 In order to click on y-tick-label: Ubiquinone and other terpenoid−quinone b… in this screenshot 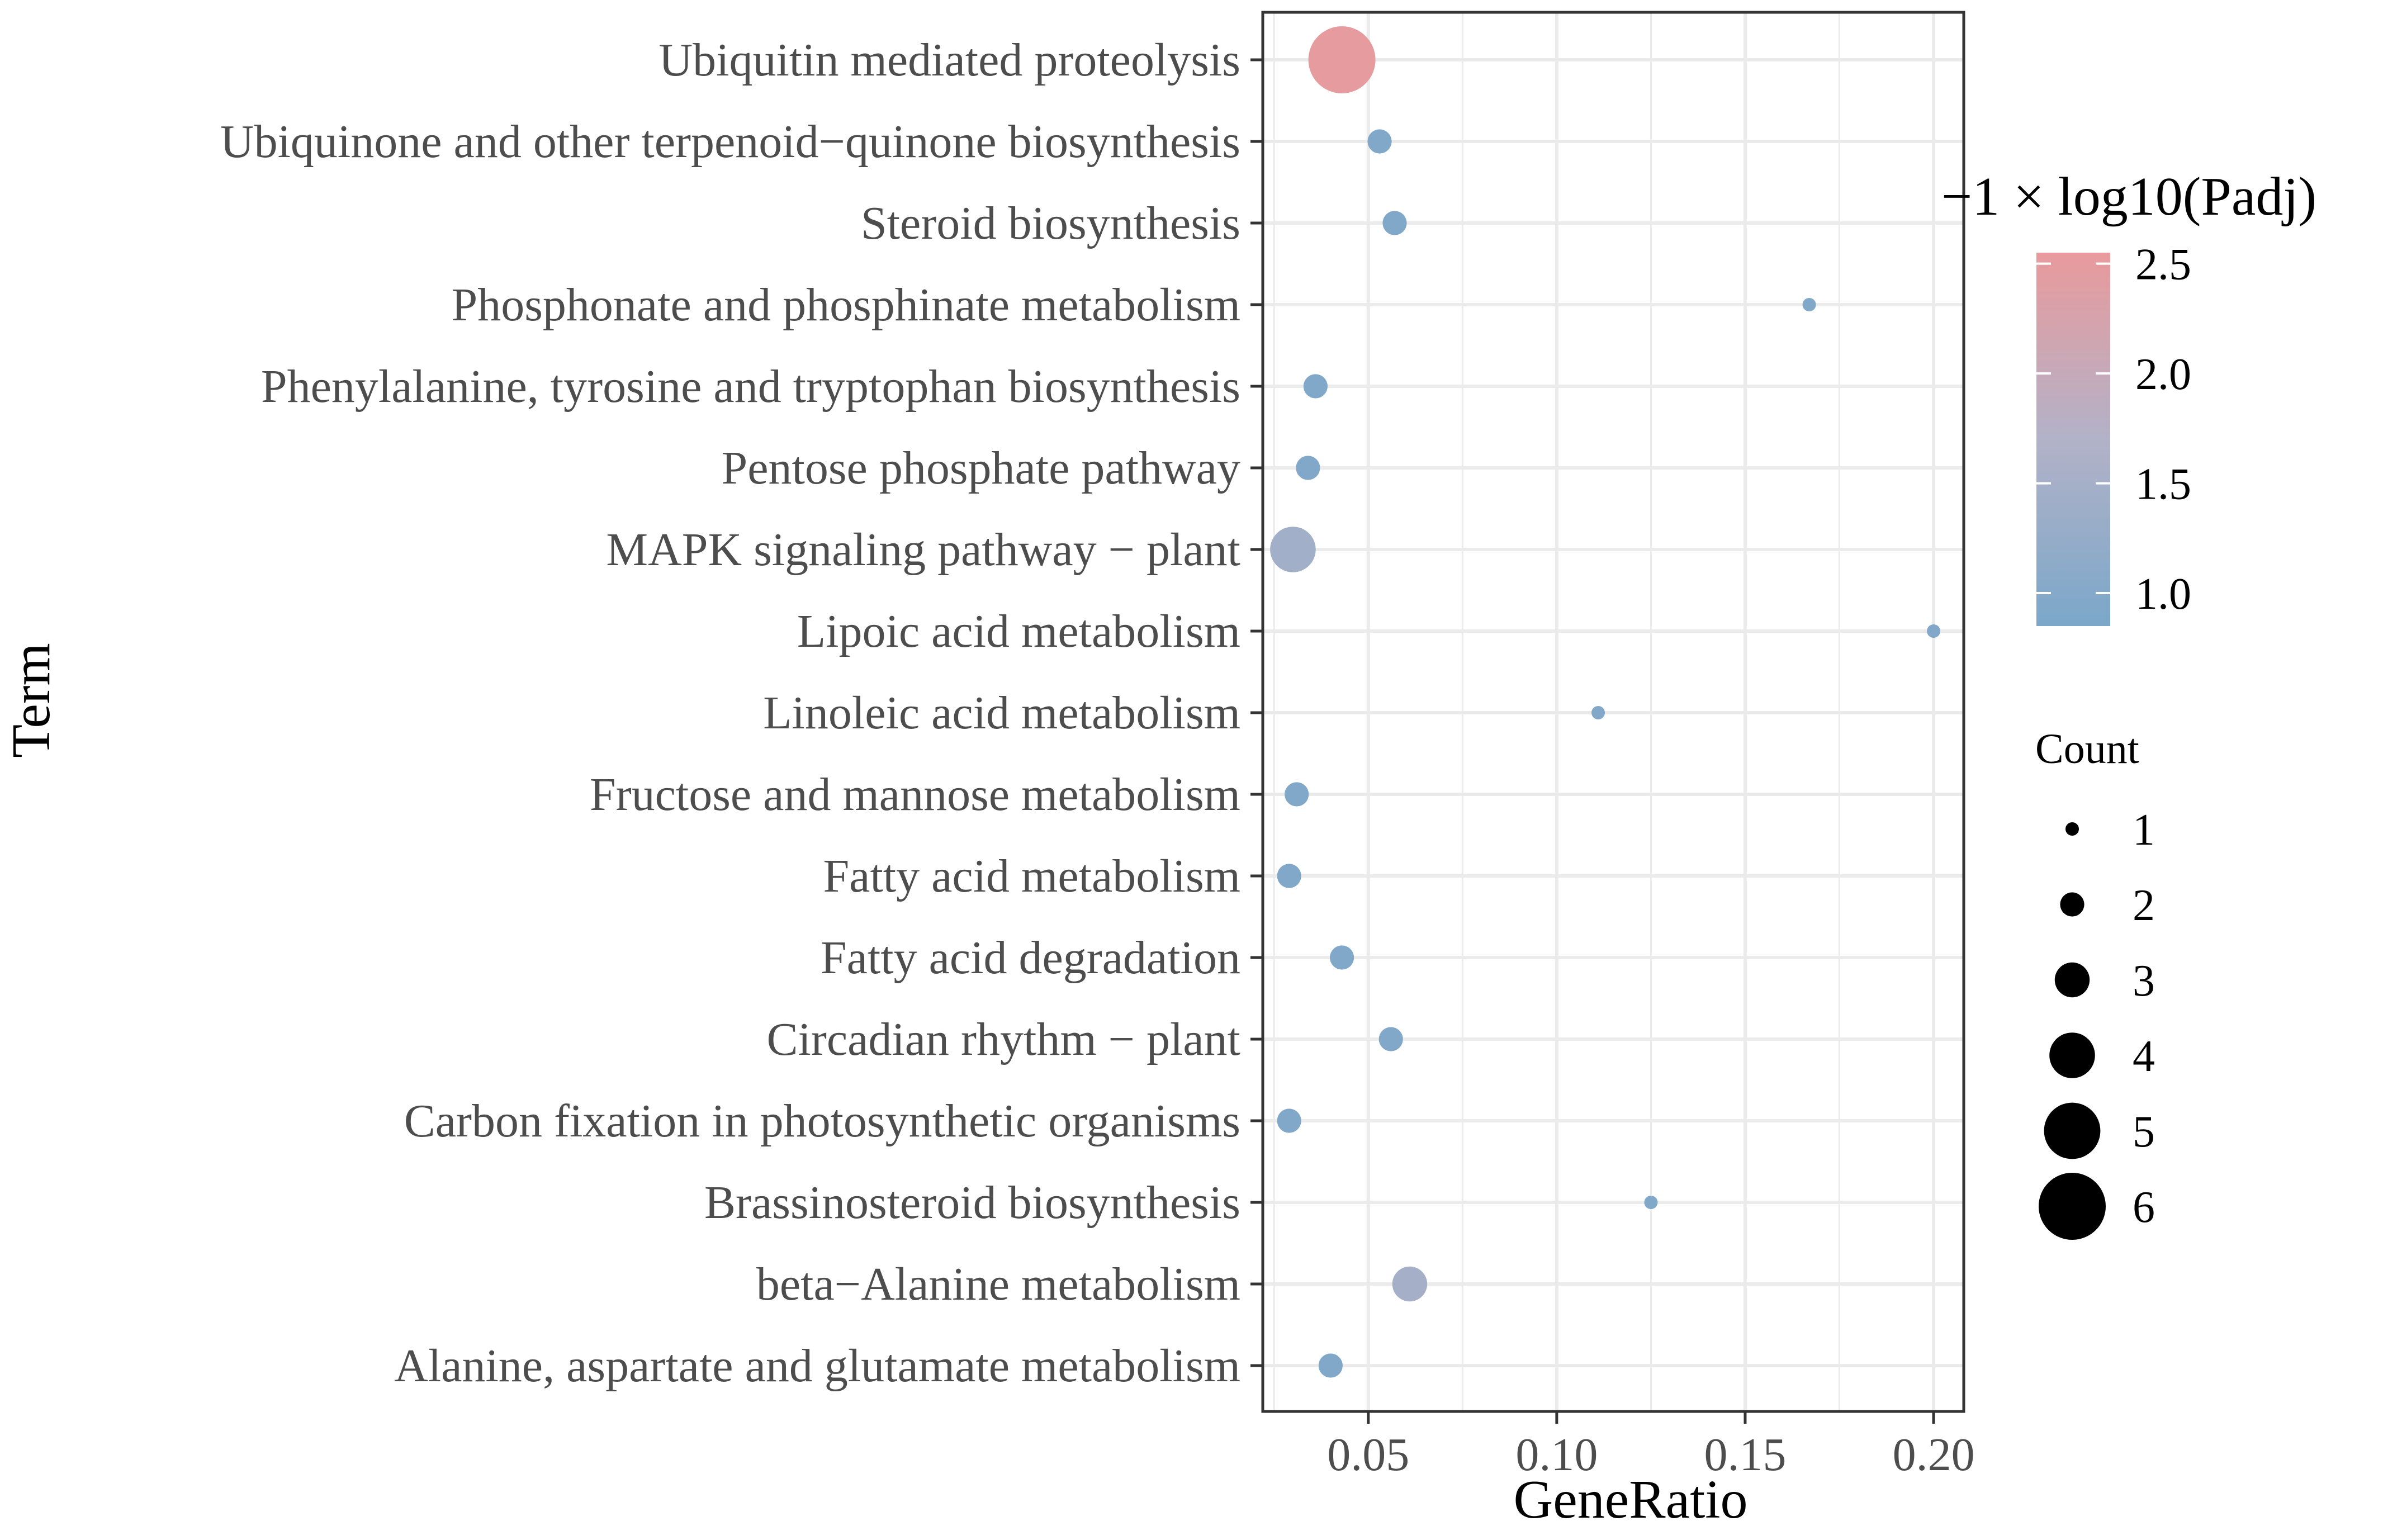, I will do `click(730, 142)`.